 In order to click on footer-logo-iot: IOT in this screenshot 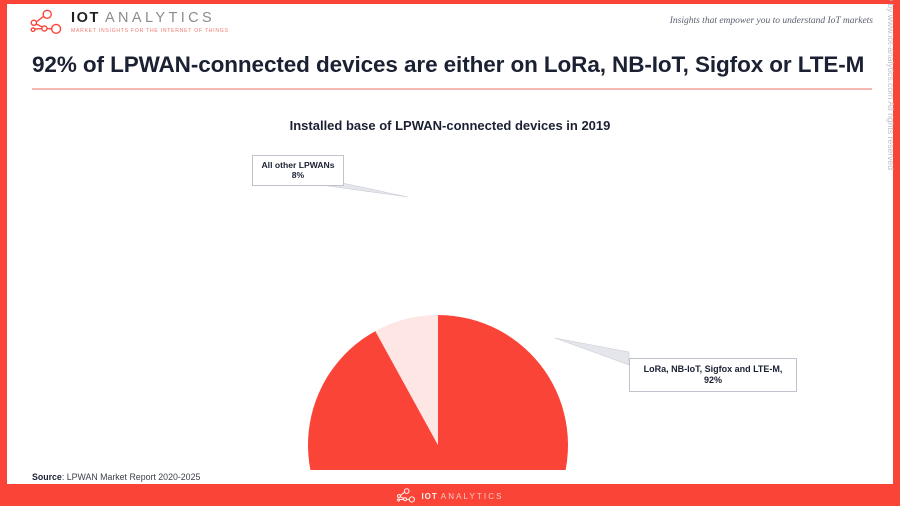, I will do `click(429, 496)`.